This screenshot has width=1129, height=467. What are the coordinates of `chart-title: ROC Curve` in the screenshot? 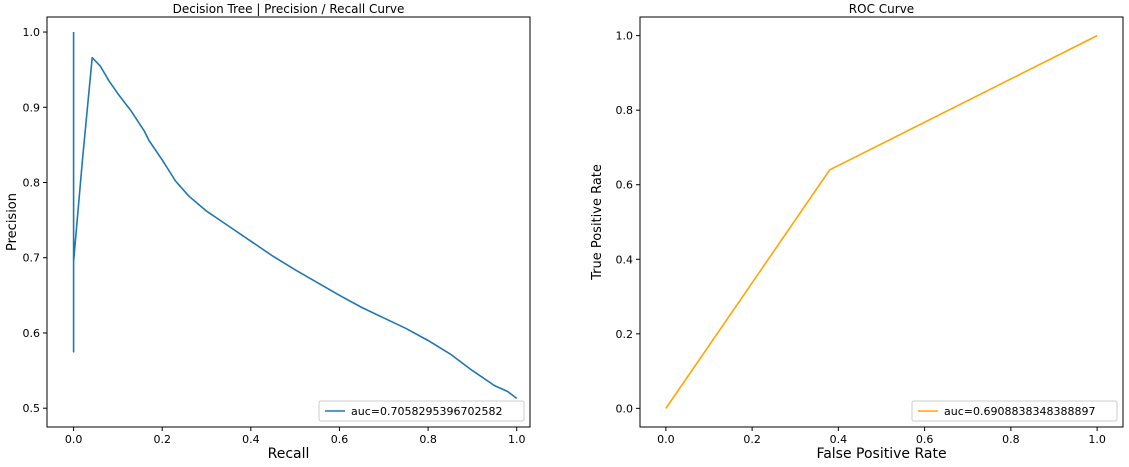 It's located at (881, 9).